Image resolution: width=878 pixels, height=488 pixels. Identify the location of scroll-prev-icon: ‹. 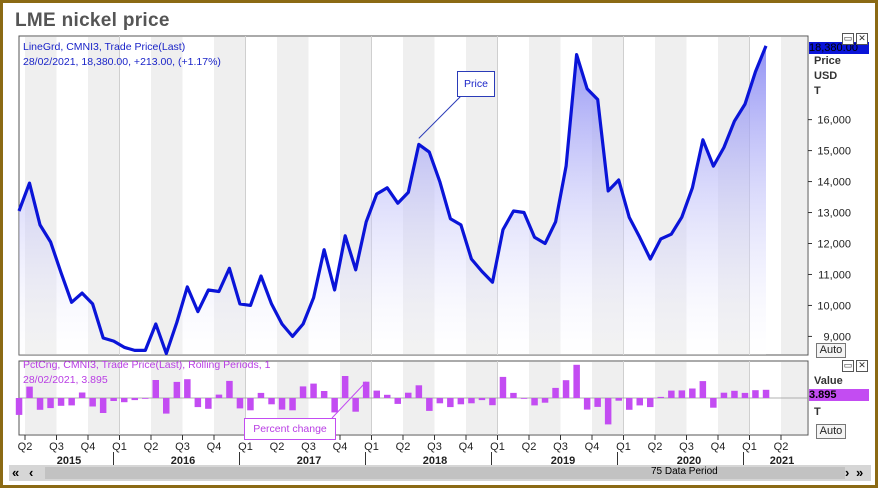
(31, 472).